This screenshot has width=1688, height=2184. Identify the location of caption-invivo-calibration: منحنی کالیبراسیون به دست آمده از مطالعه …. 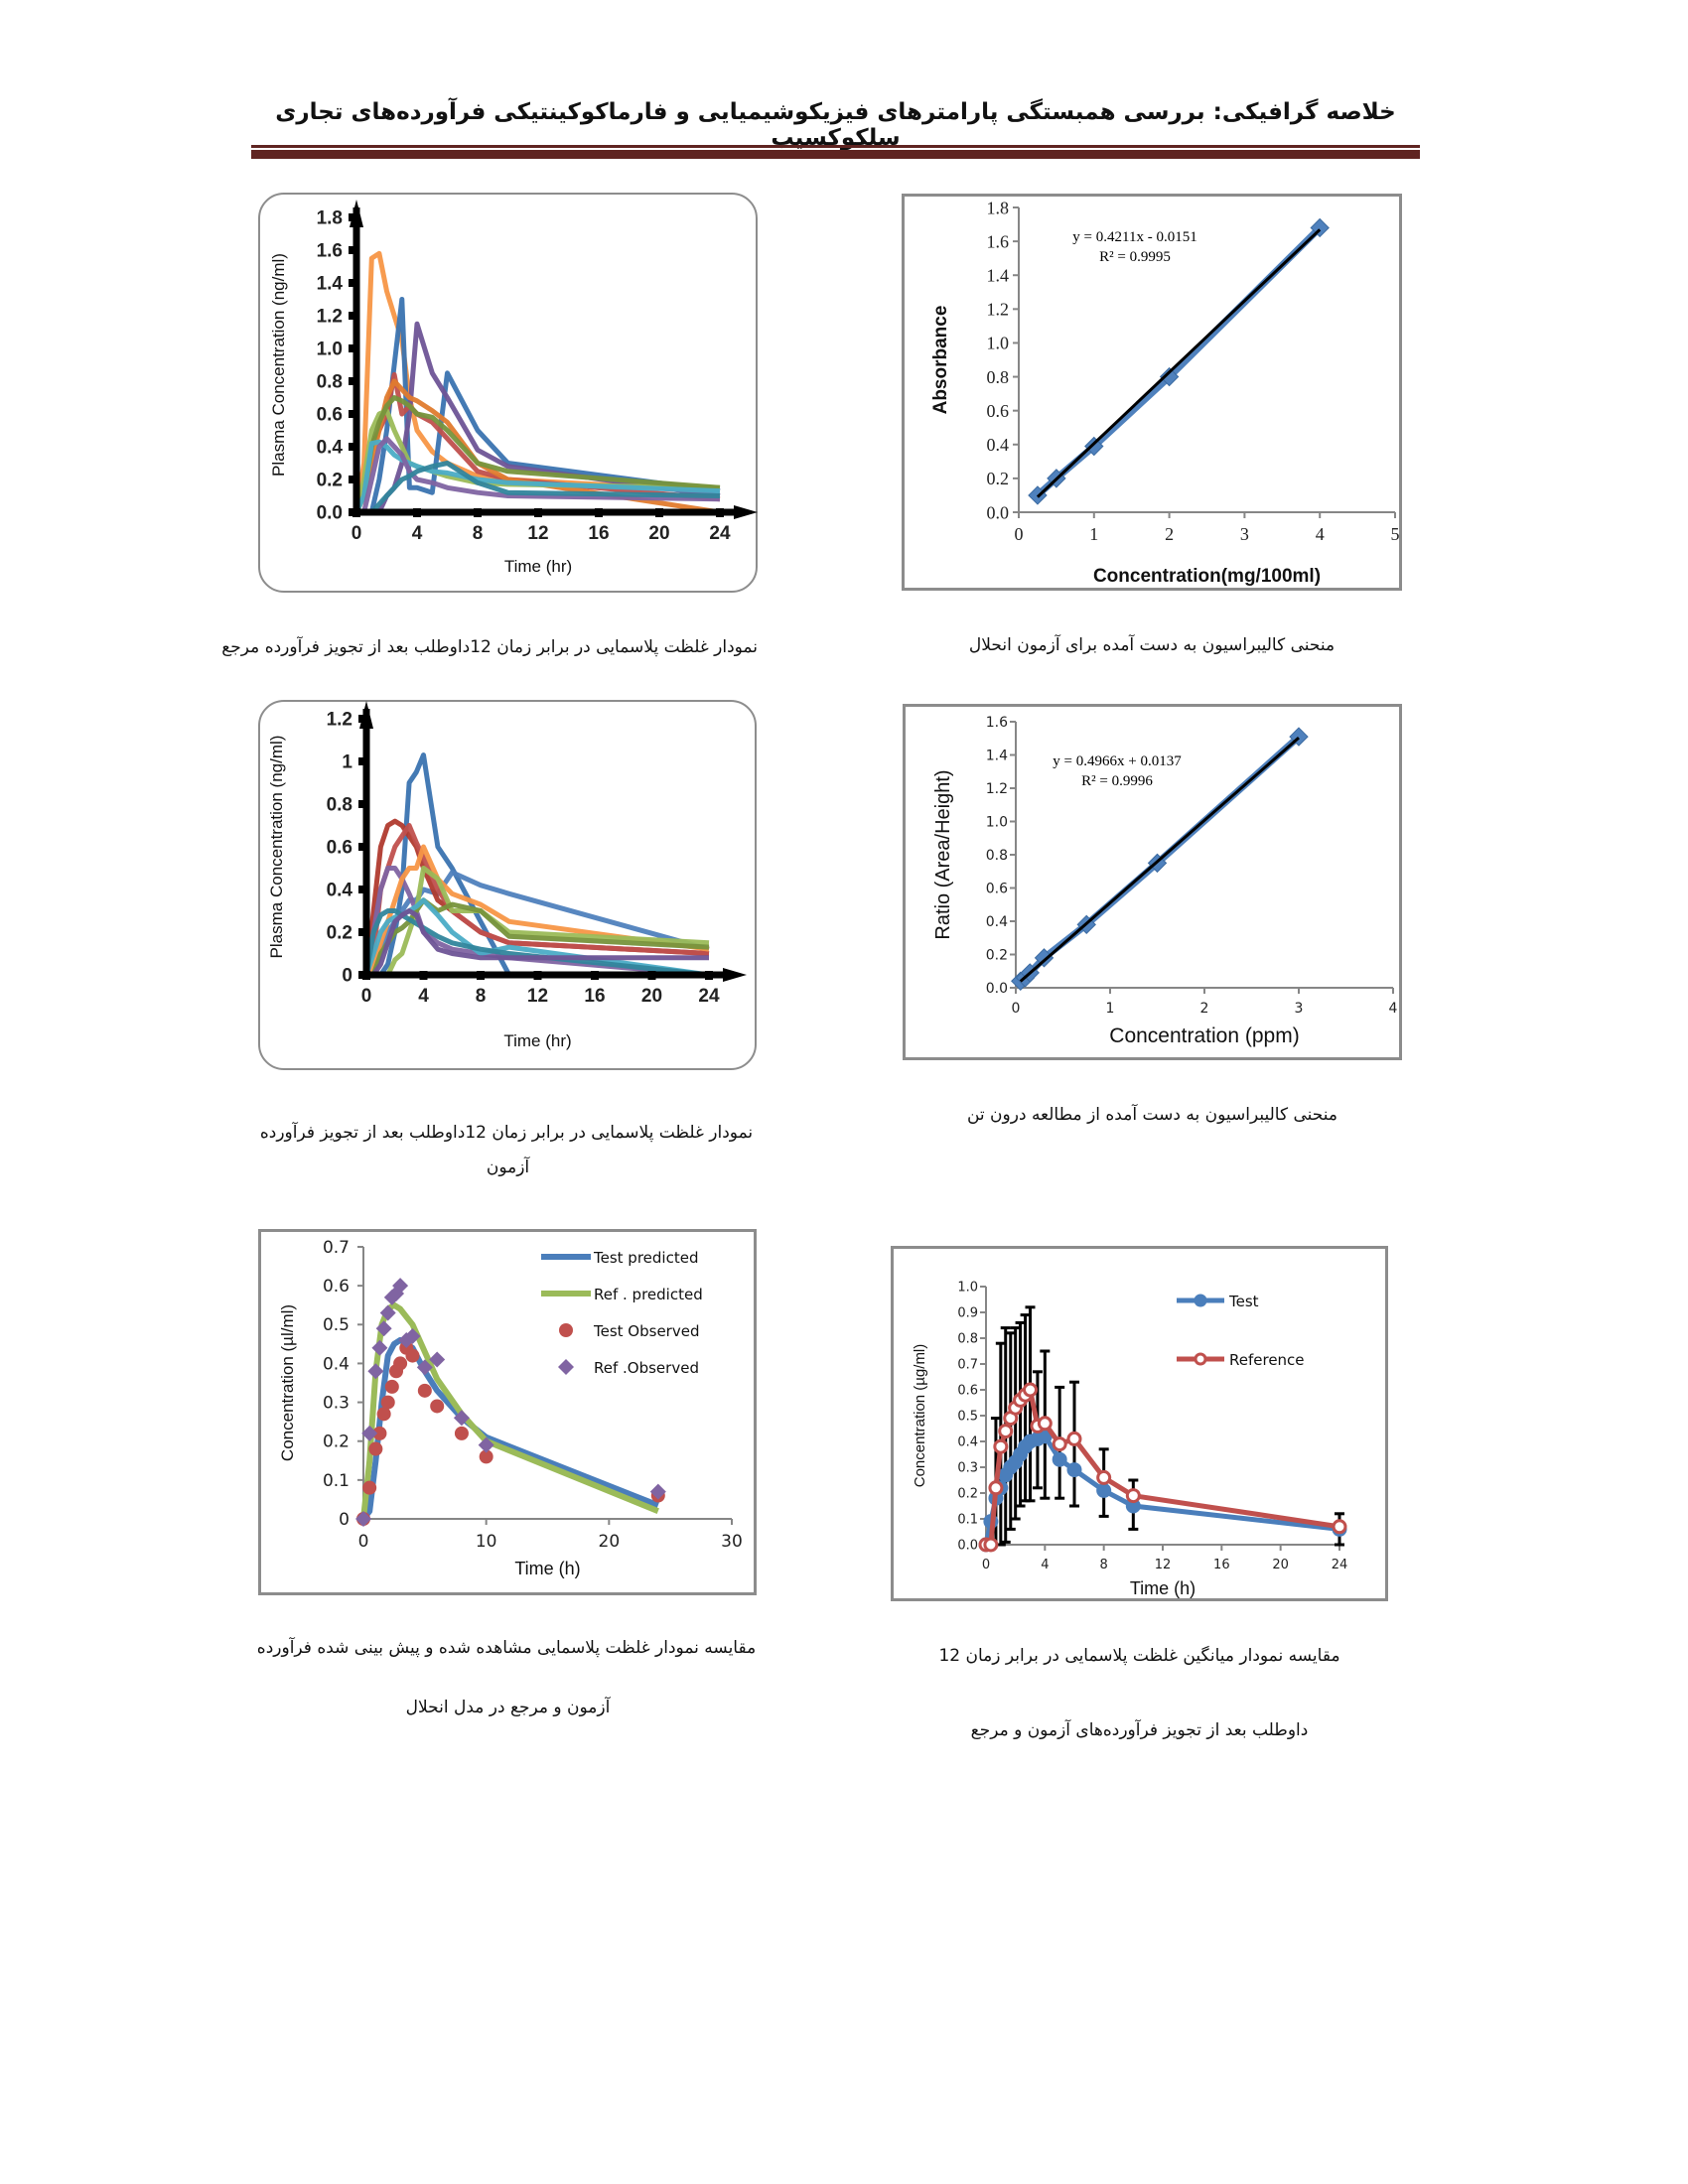
(1151, 1115).